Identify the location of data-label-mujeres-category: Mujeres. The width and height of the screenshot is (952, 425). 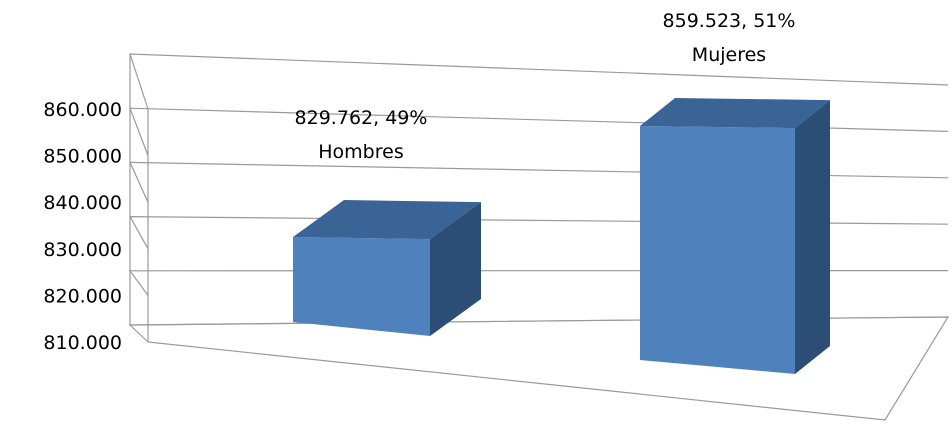
(729, 55).